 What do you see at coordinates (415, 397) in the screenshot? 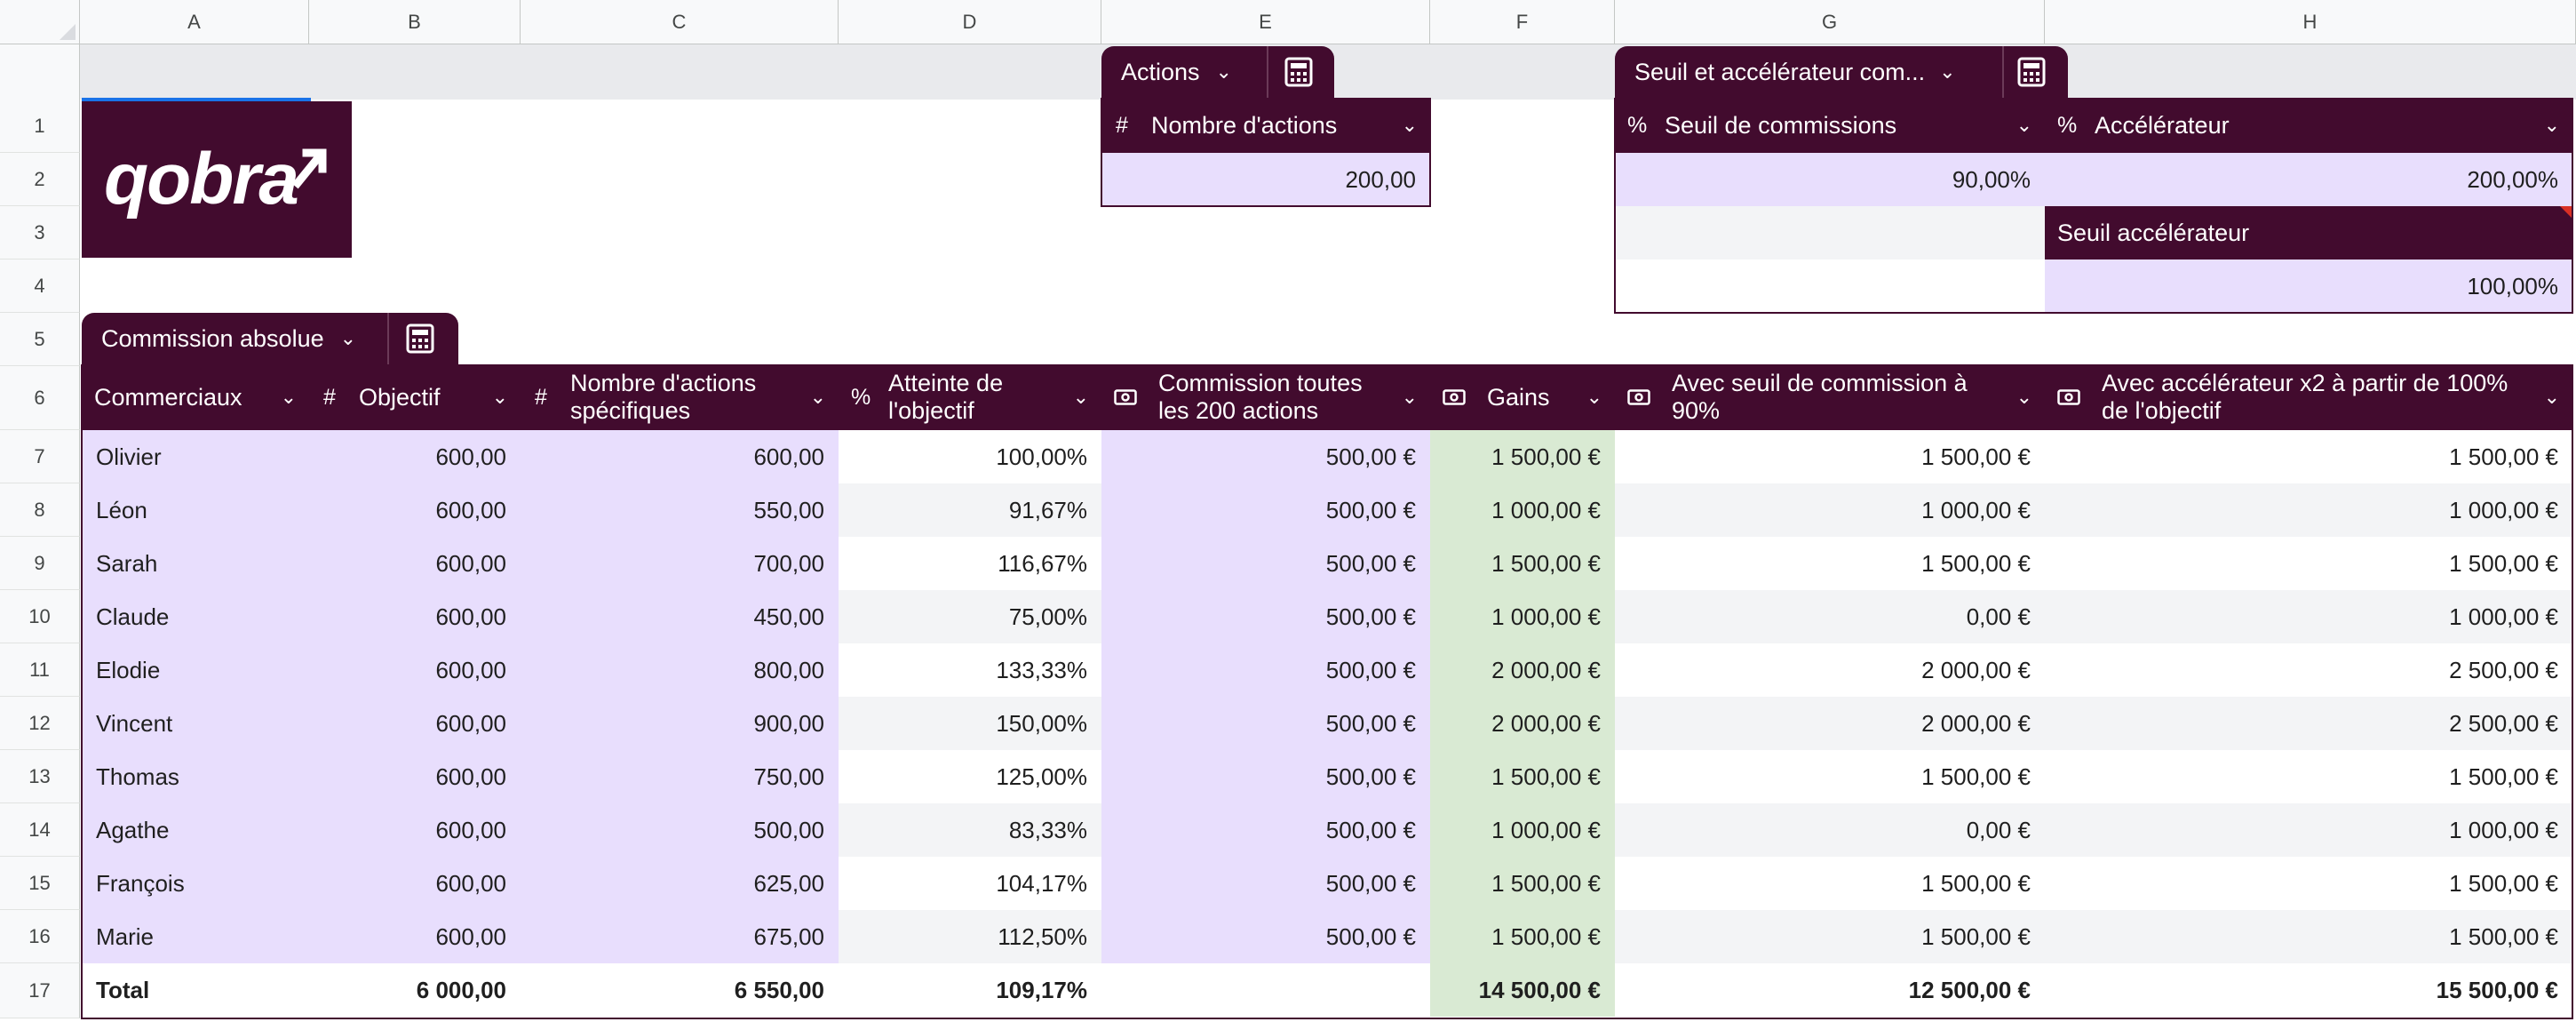
I see `commission-header-1: # Objectif ⌄` at bounding box center [415, 397].